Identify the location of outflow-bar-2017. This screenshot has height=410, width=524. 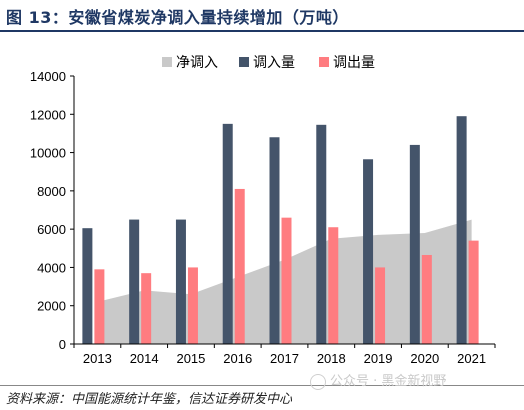
(286, 280).